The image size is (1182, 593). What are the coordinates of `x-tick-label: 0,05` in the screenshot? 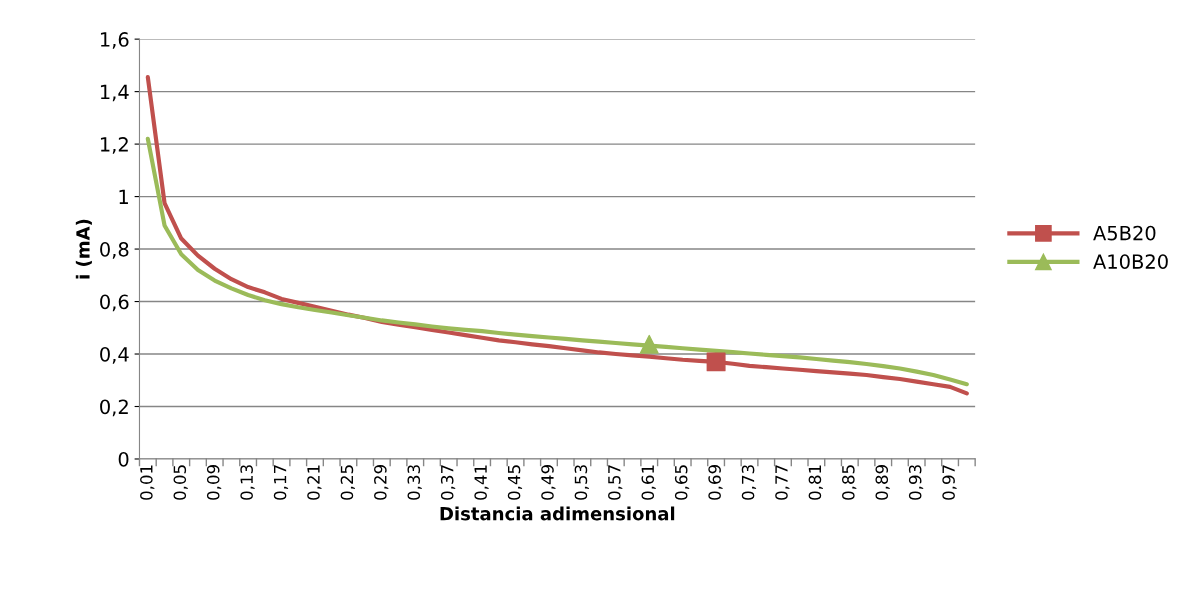 It's located at (180, 482).